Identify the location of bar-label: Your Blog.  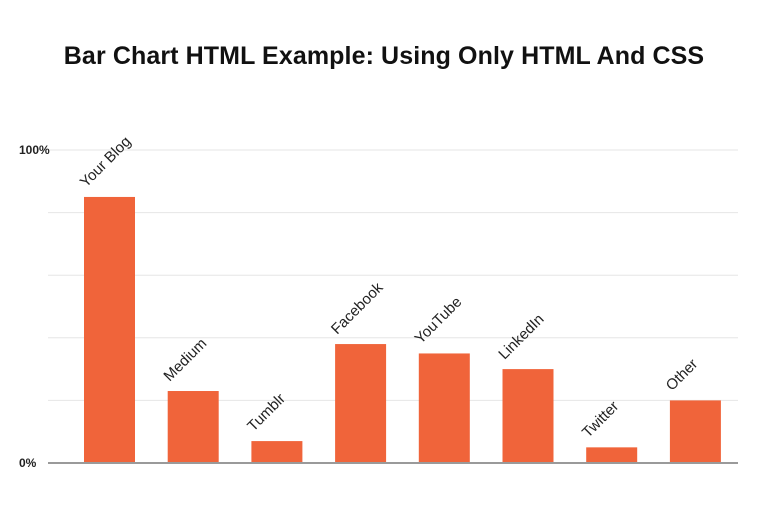
(106, 162).